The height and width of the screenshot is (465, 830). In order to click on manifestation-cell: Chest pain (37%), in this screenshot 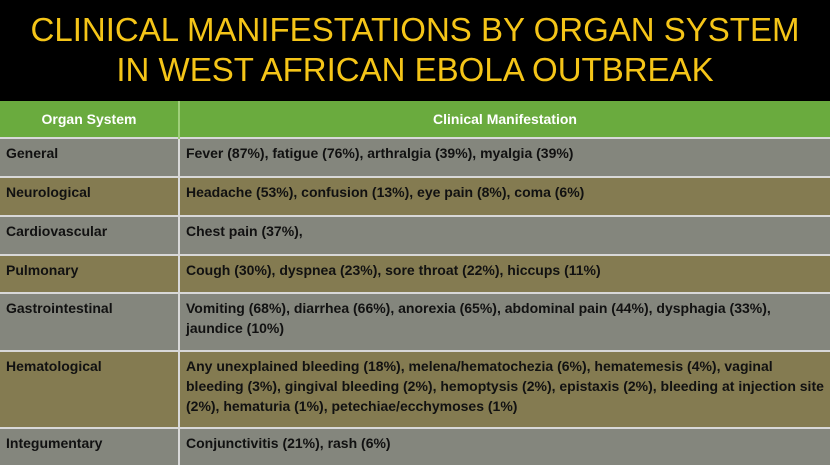, I will do `click(504, 235)`.